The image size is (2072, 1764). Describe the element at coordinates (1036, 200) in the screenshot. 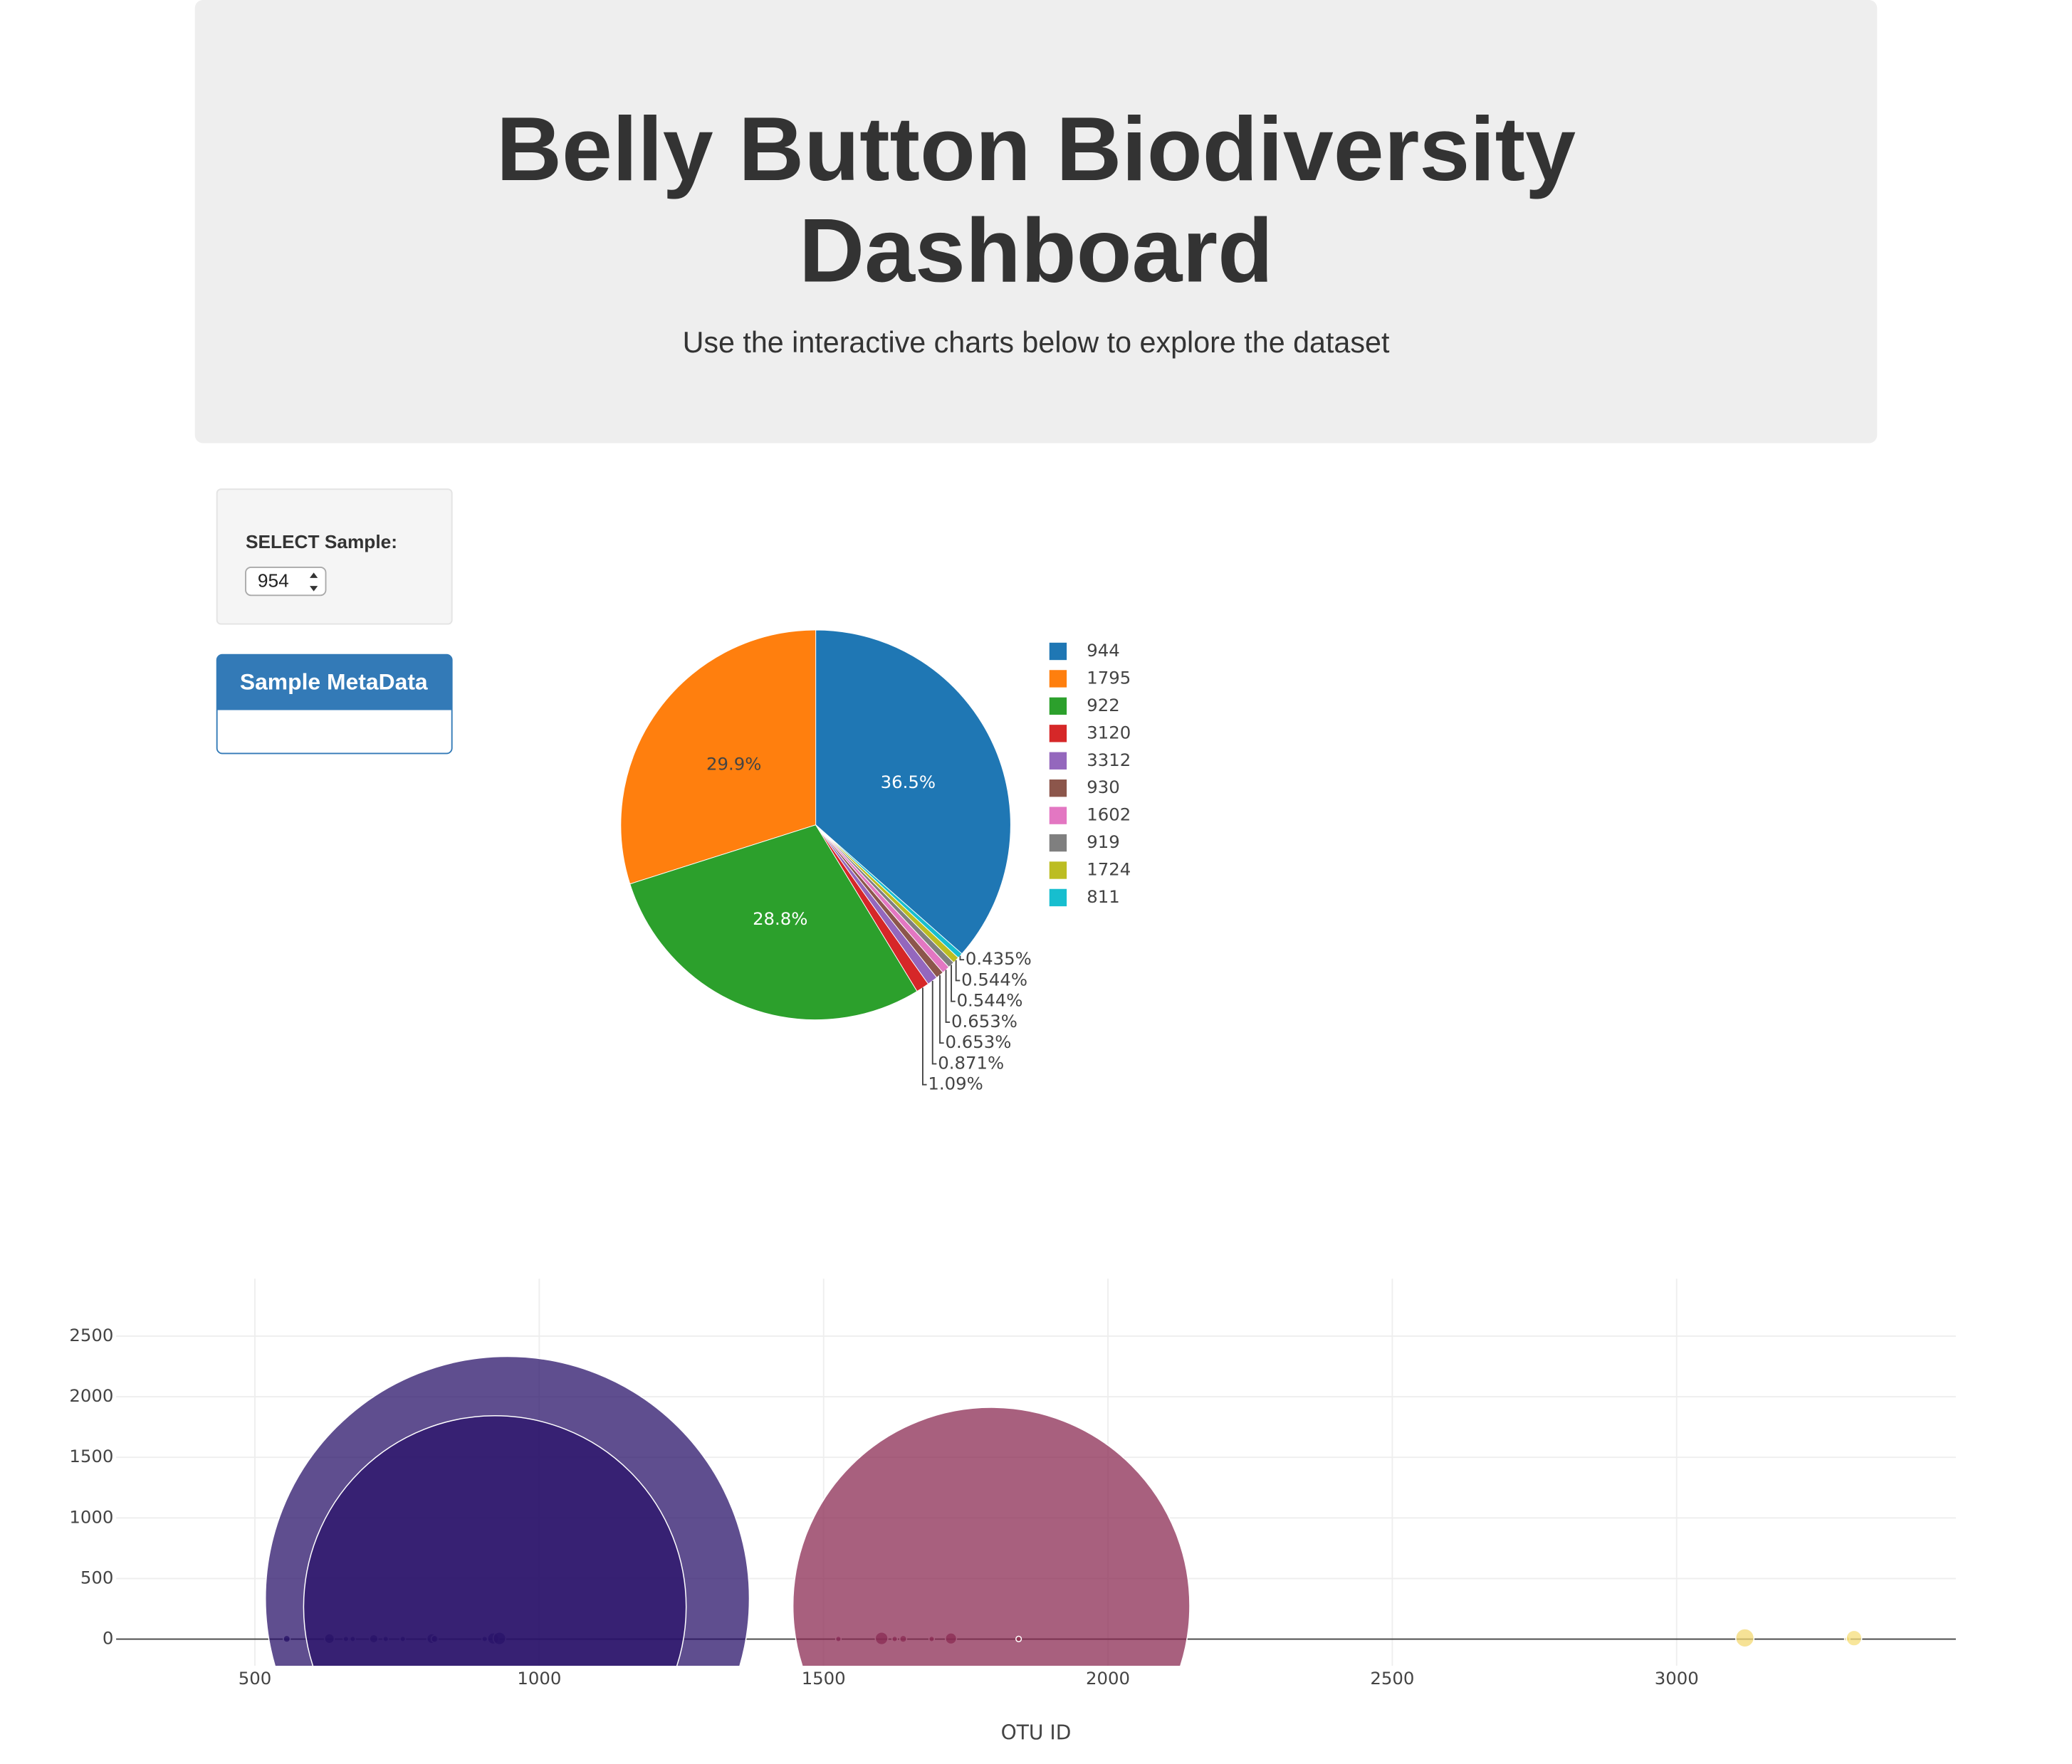

I see `page-title: Belly Button Biodiversity Dashboard` at that location.